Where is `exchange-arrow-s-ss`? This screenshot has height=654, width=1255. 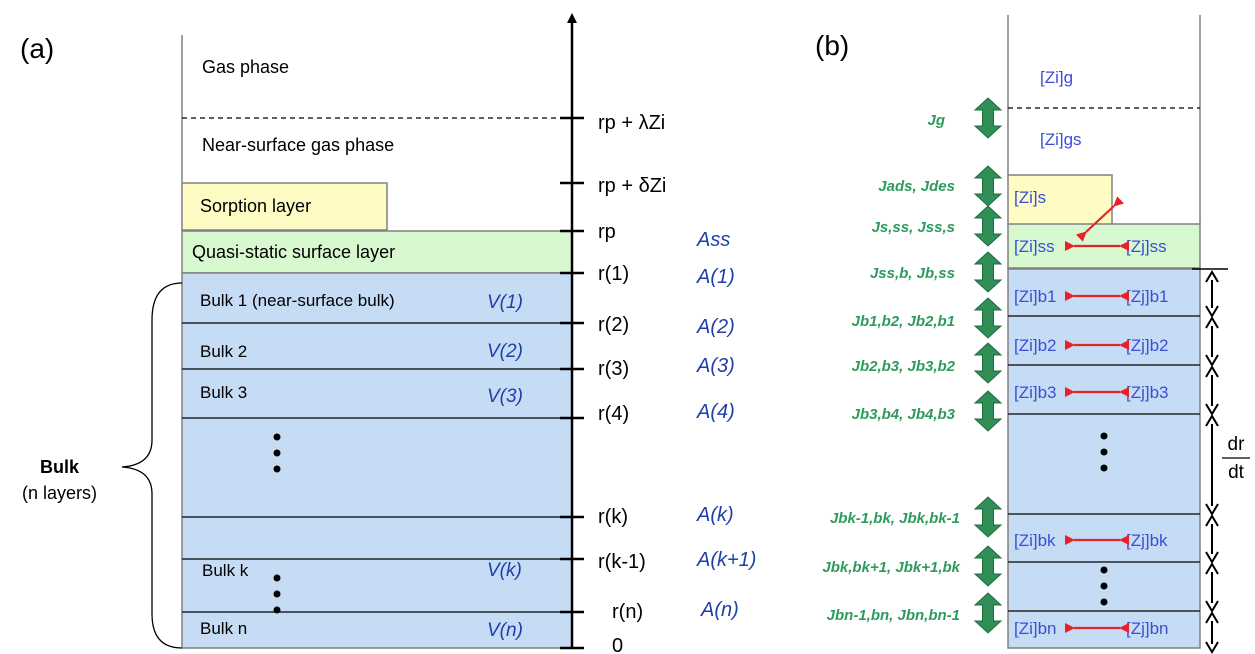 exchange-arrow-s-ss is located at coordinates (1100, 219).